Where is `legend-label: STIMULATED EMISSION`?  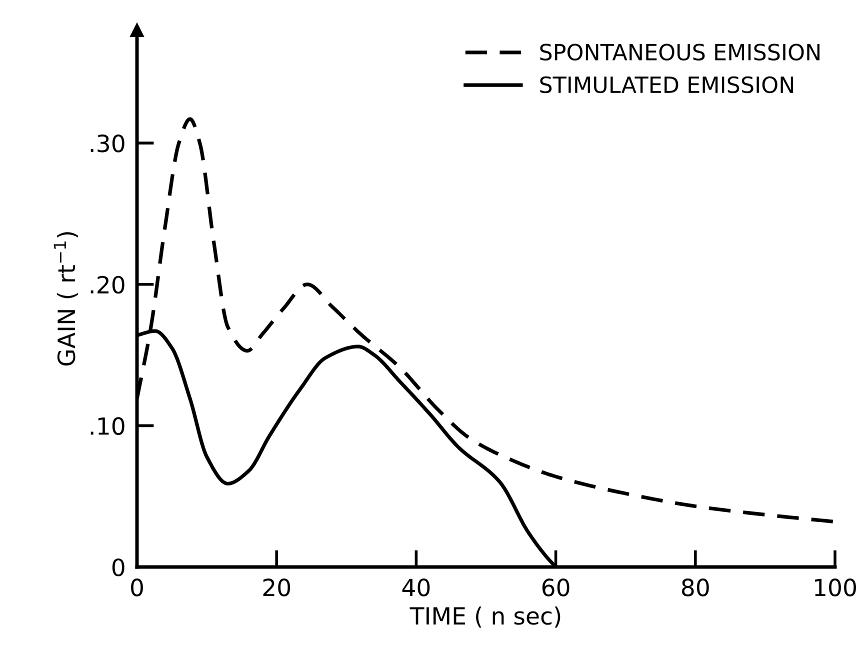
legend-label: STIMULATED EMISSION is located at coordinates (667, 85).